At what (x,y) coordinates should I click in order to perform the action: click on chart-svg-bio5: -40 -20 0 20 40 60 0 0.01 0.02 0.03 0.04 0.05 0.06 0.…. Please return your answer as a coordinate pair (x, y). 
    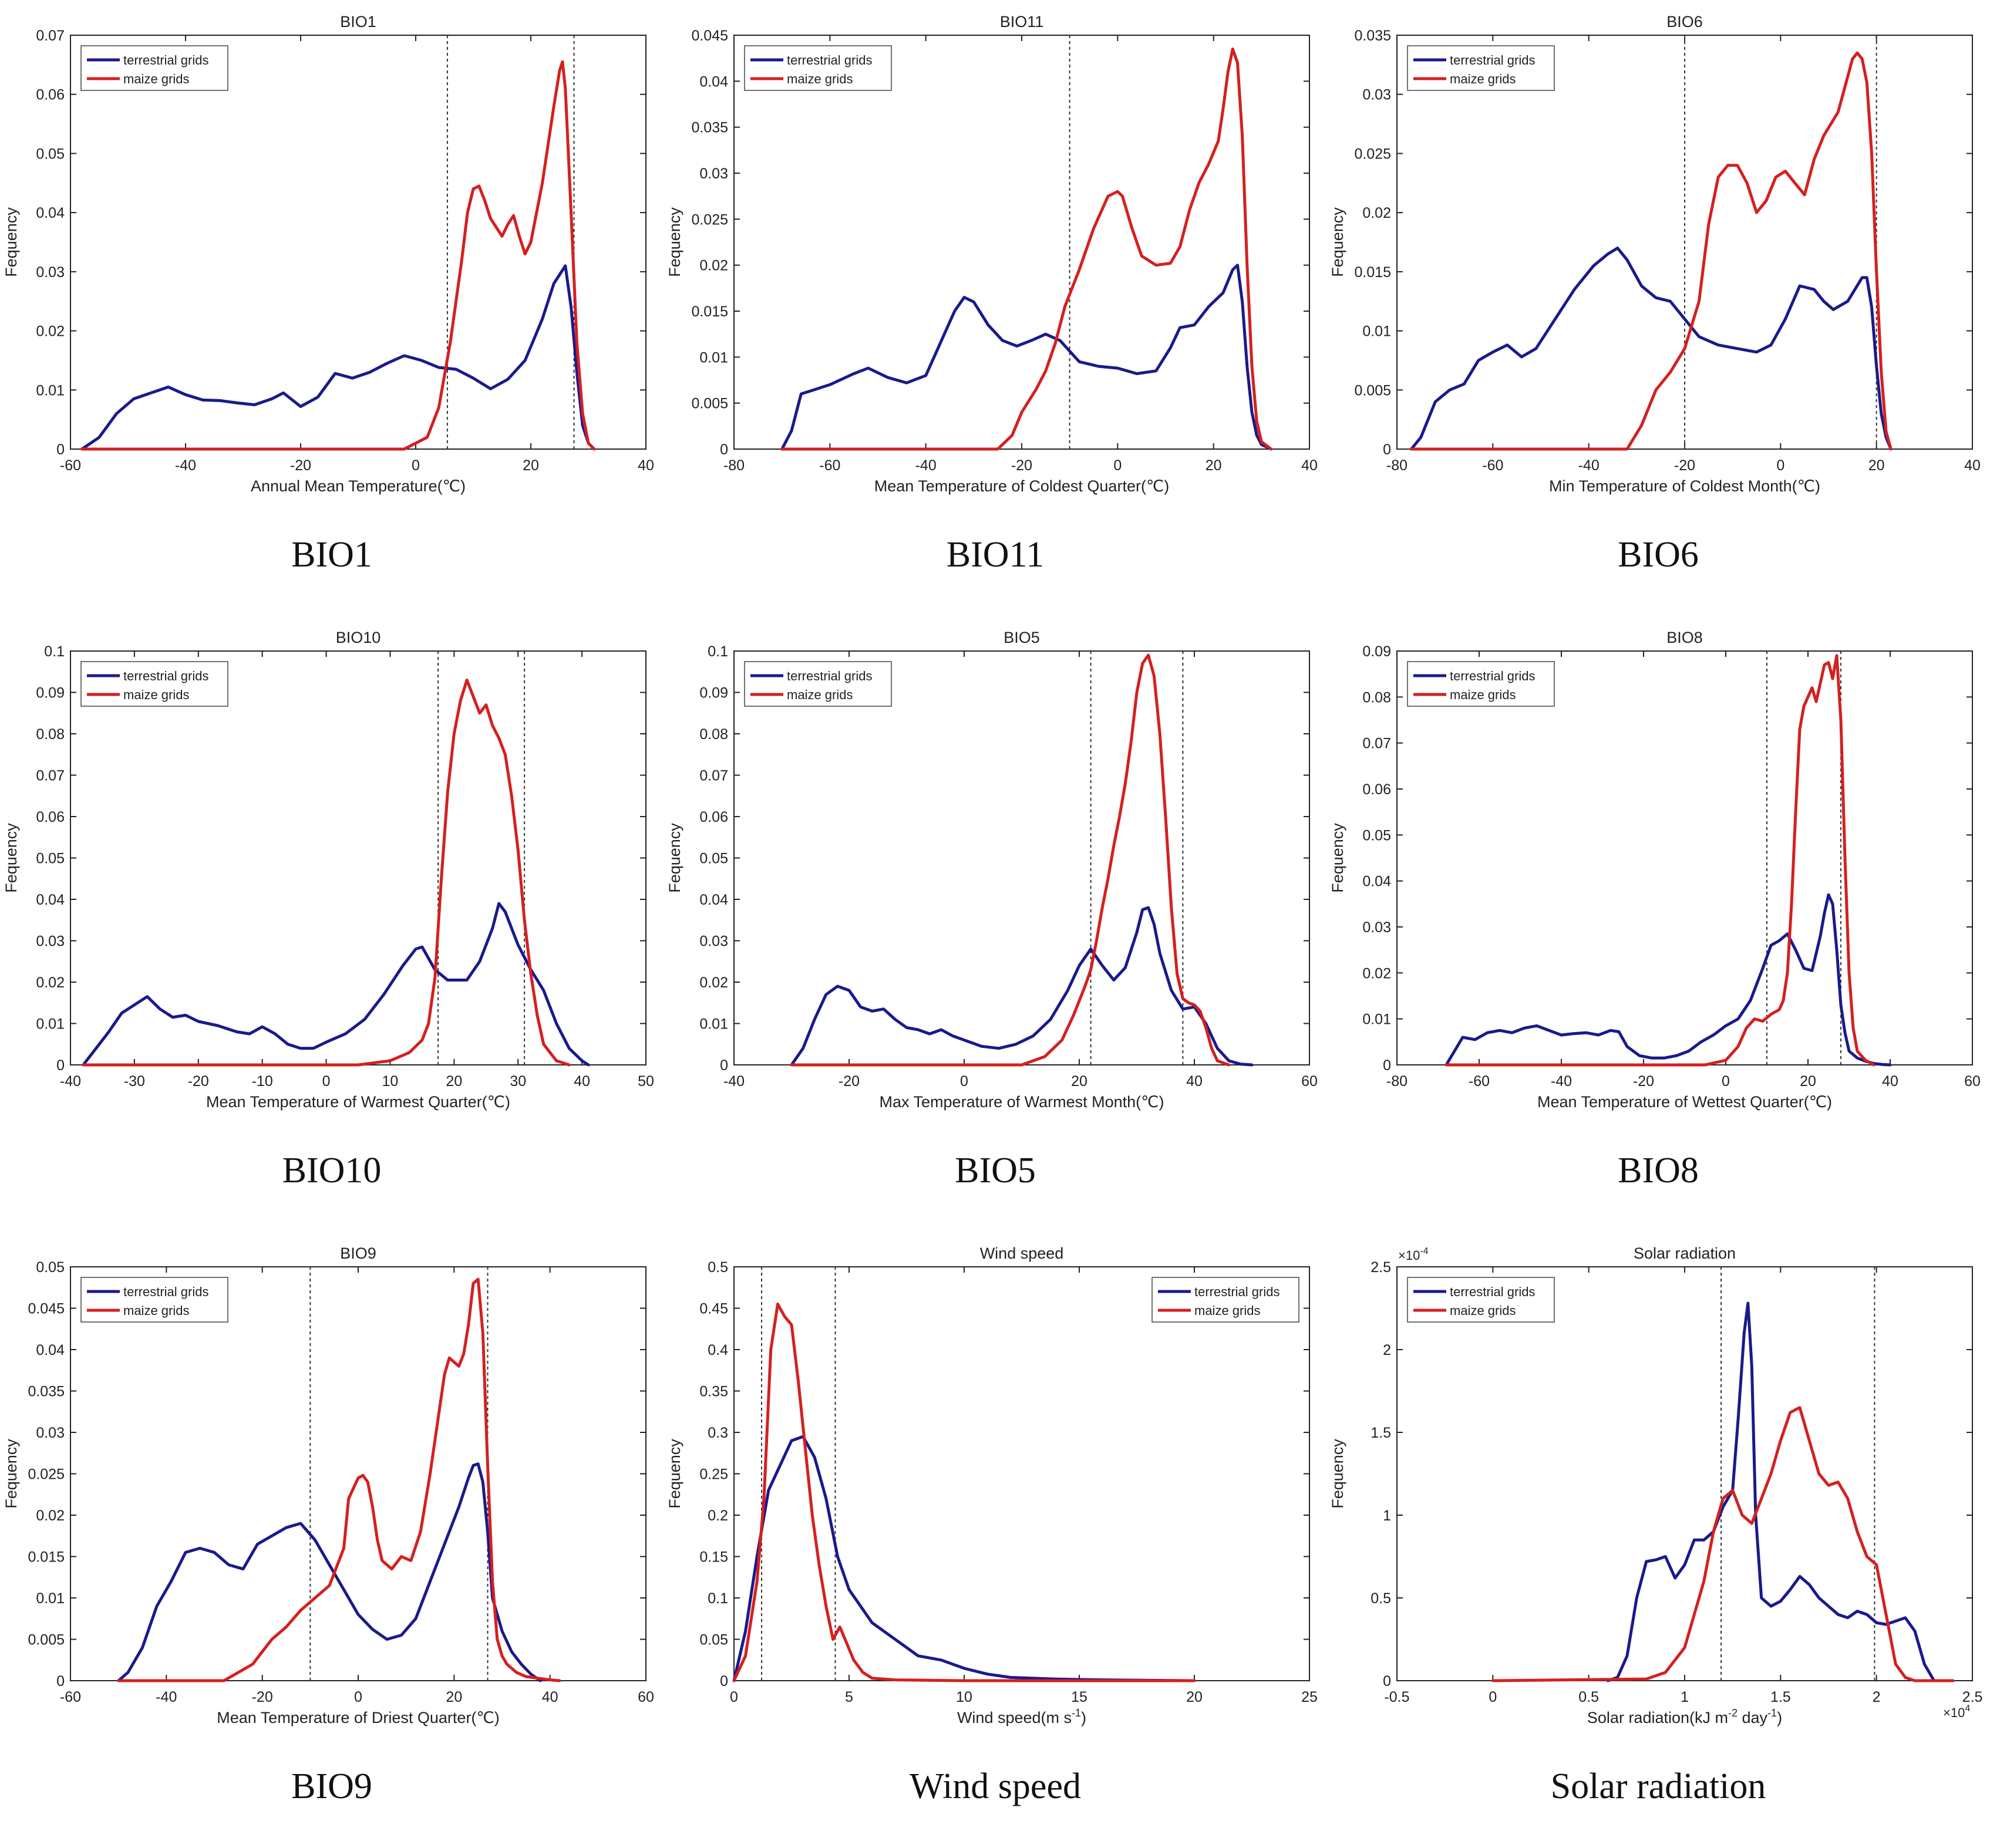
    Looking at the image, I should click on (992, 870).